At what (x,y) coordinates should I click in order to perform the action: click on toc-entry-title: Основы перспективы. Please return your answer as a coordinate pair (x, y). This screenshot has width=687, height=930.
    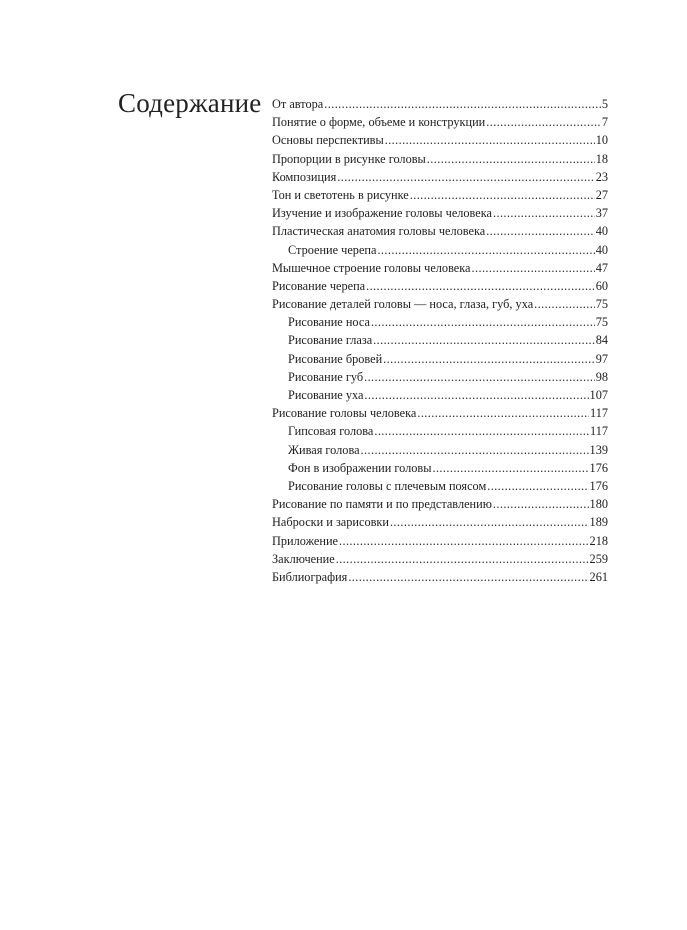
    Looking at the image, I should click on (328, 140).